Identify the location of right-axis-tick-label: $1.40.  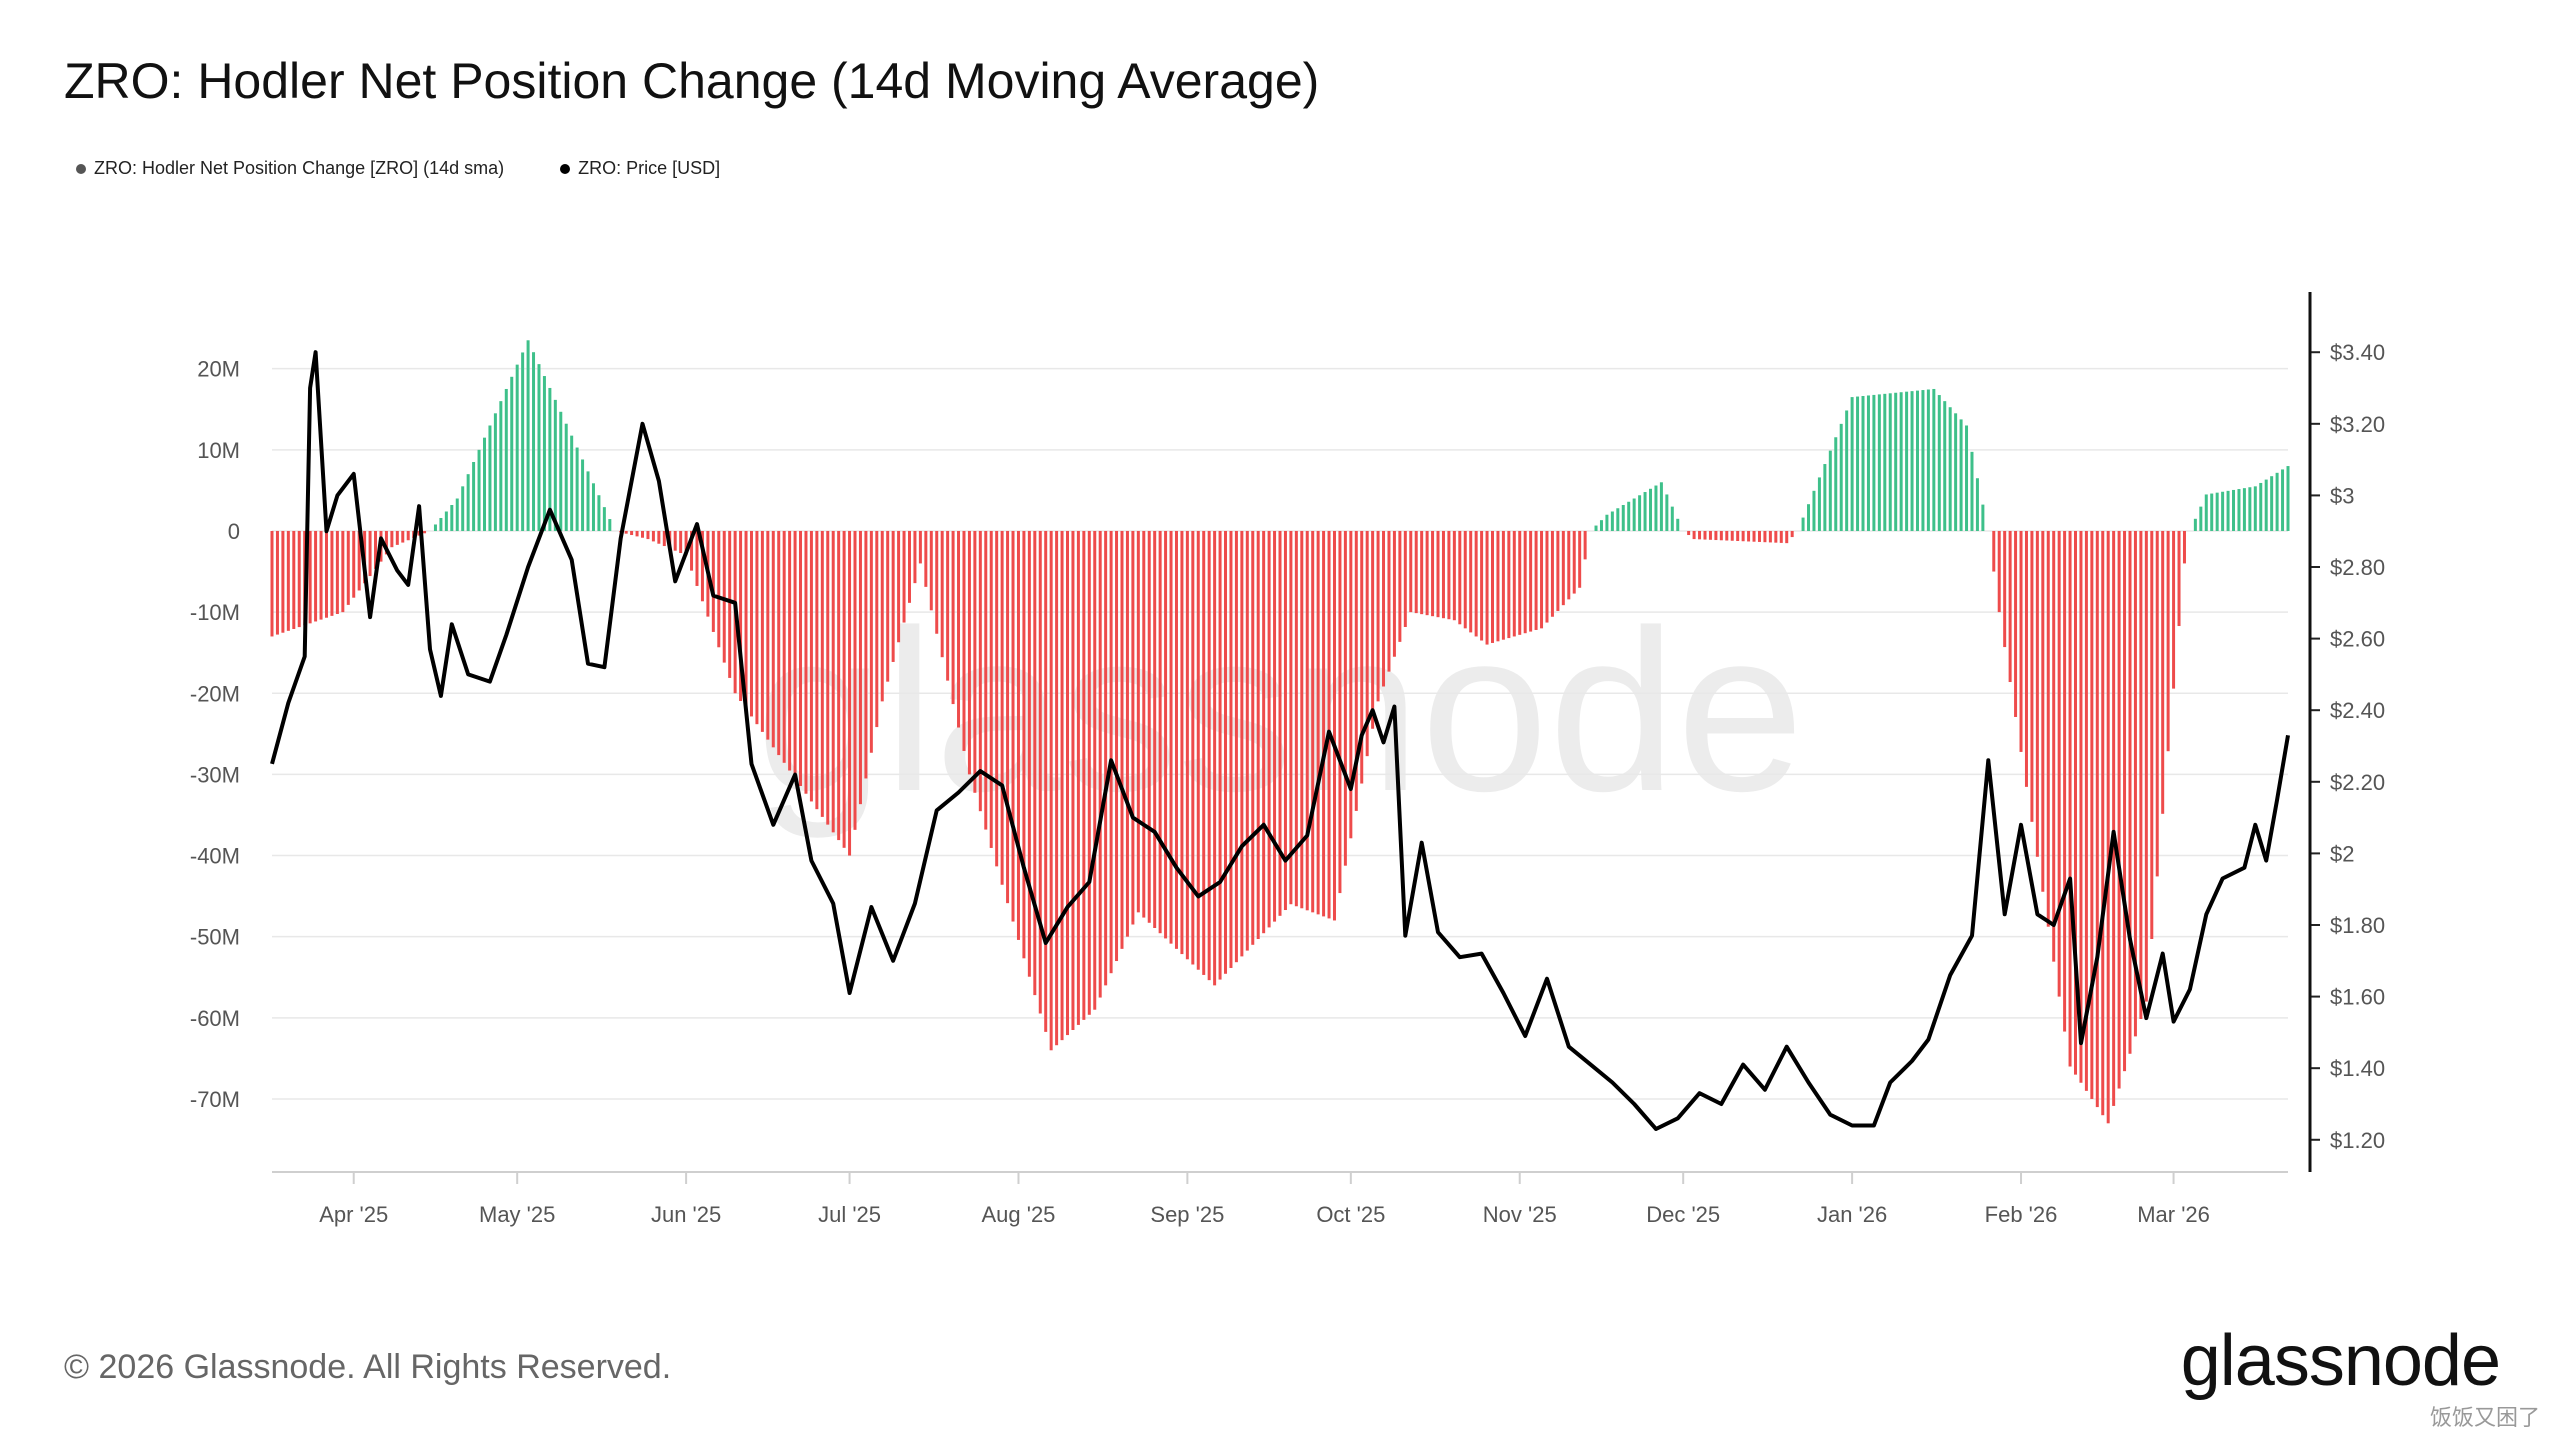
(2357, 1068).